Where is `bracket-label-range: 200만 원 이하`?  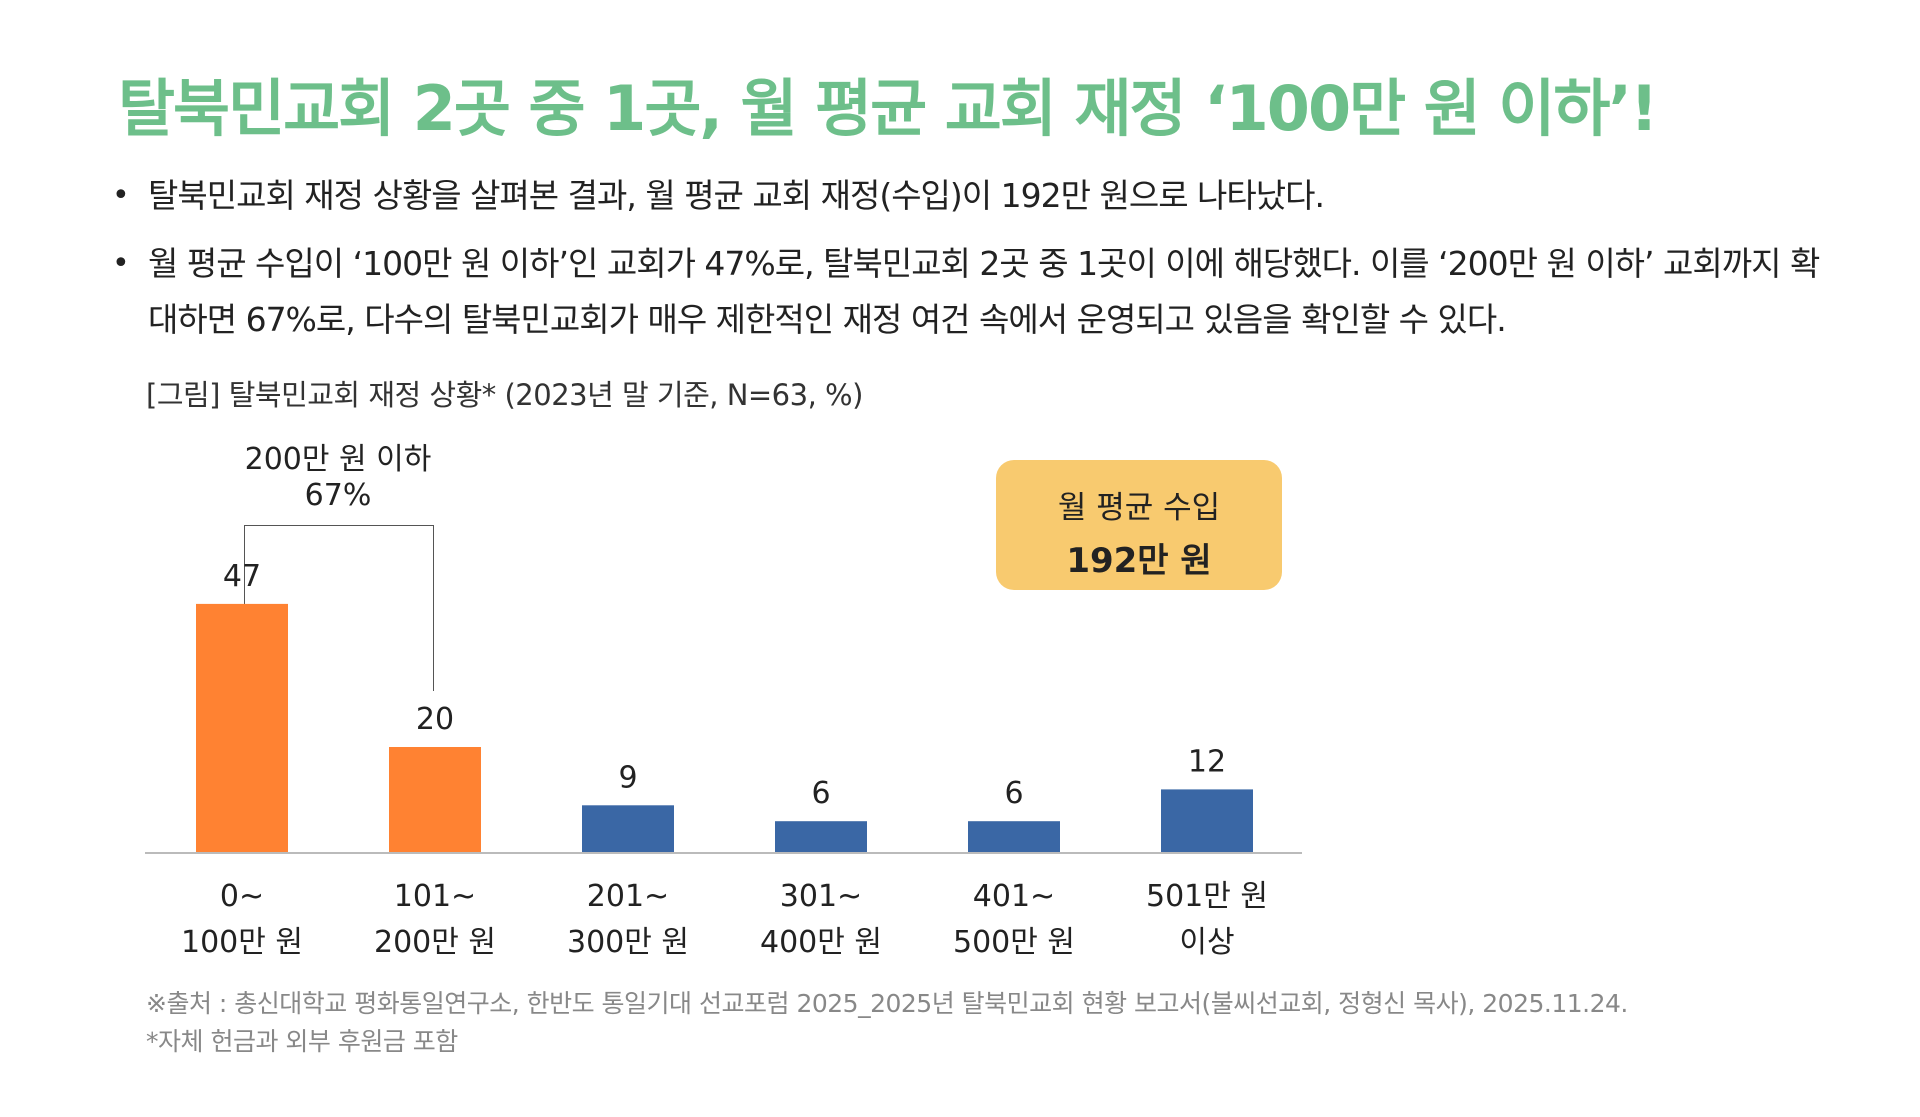
bracket-label-range: 200만 원 이하 is located at coordinates (338, 459).